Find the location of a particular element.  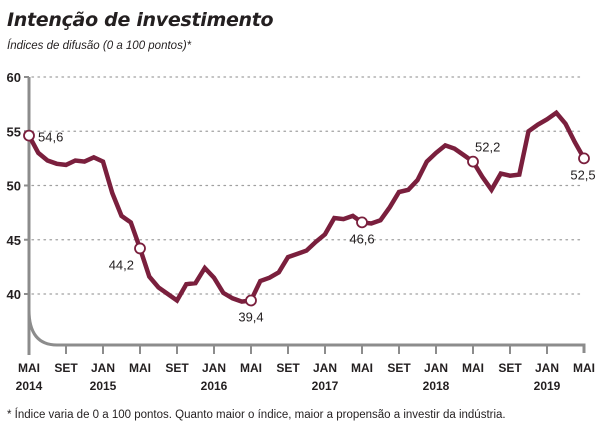

x-tick-year: 2016 is located at coordinates (214, 386).